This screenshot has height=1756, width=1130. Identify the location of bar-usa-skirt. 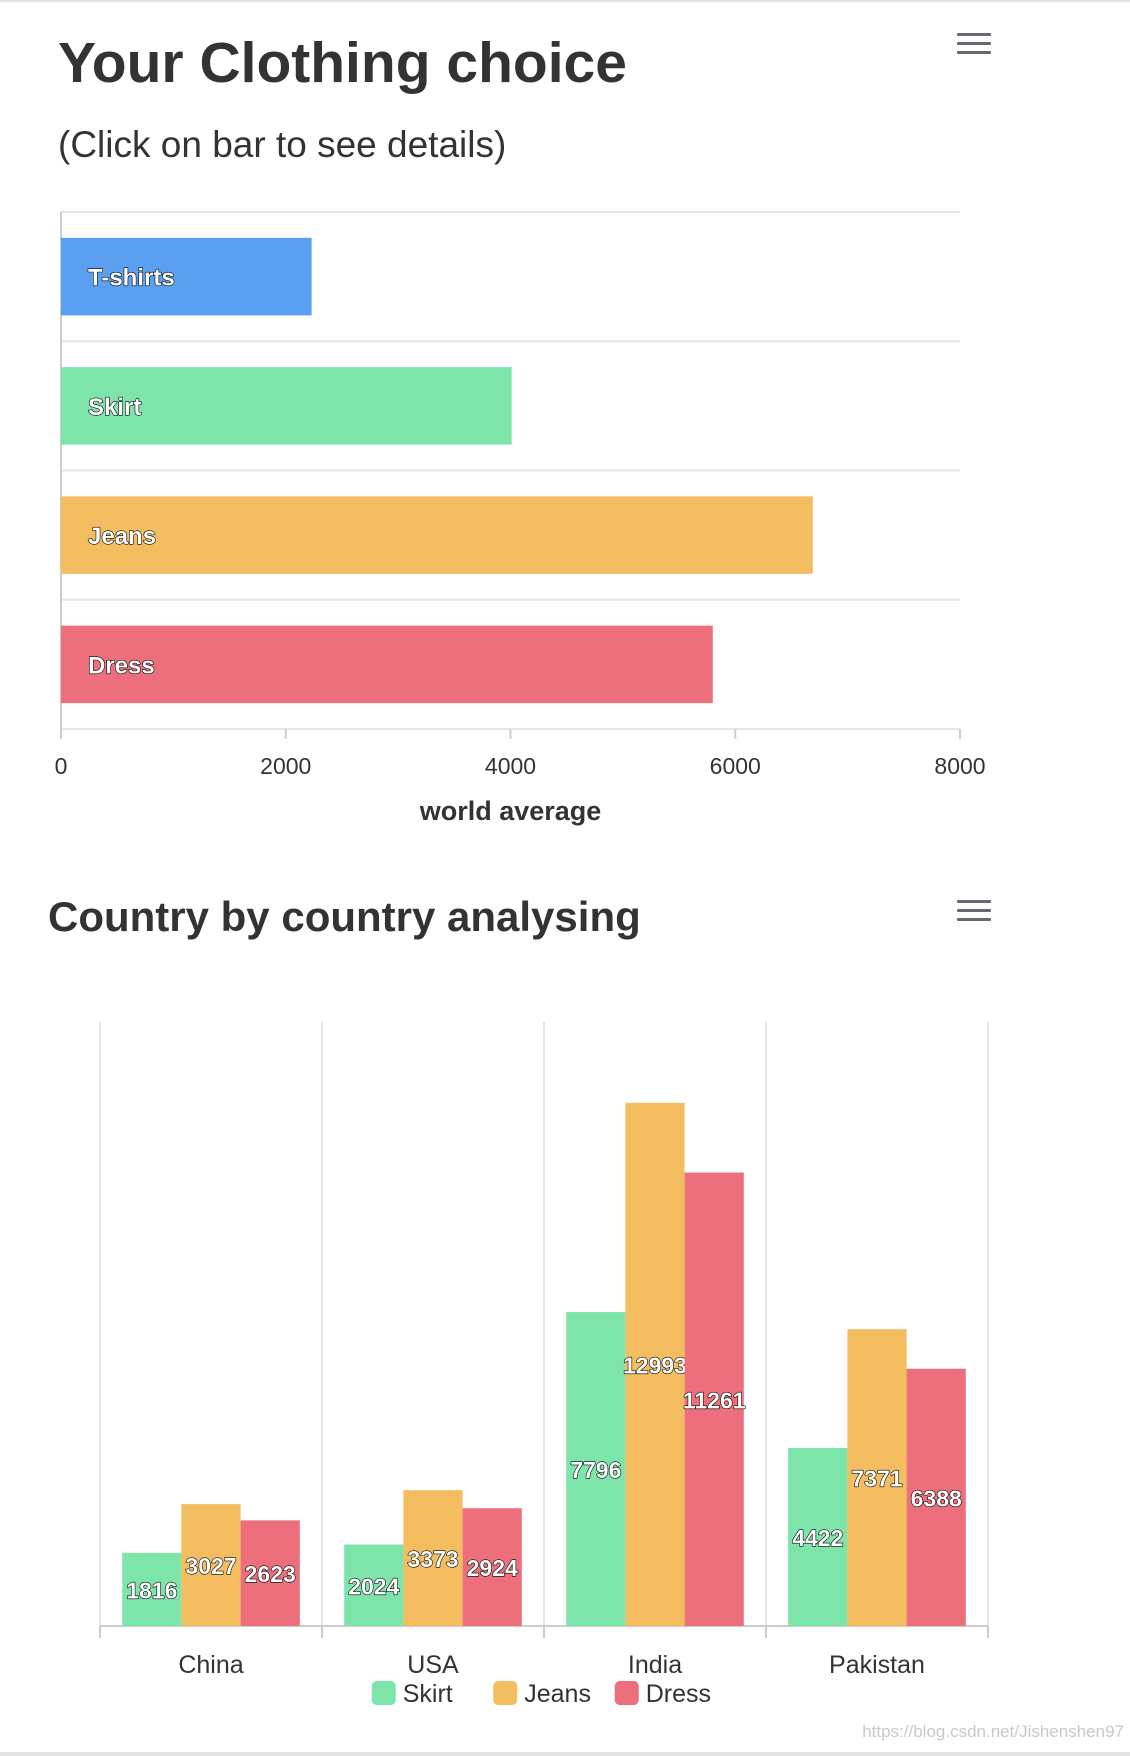
(374, 1585).